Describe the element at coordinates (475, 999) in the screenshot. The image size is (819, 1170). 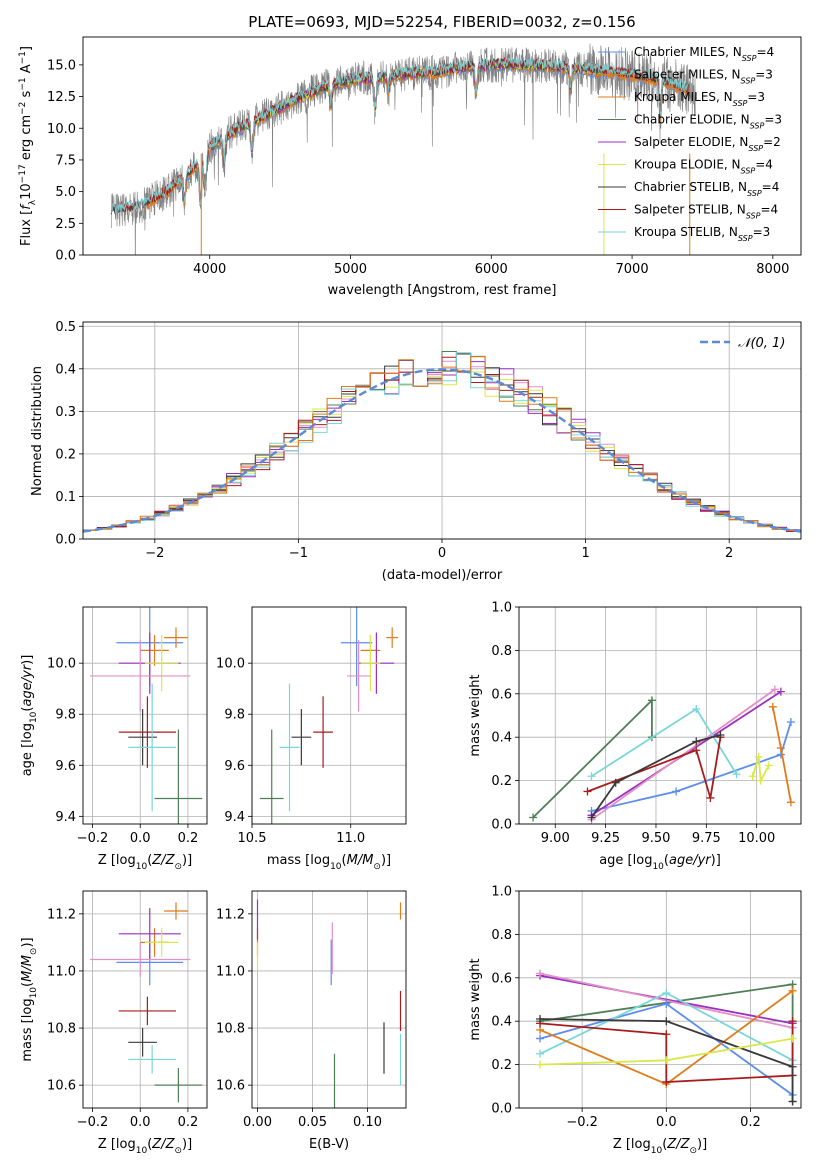
I see `y-axis-label: mass weight` at that location.